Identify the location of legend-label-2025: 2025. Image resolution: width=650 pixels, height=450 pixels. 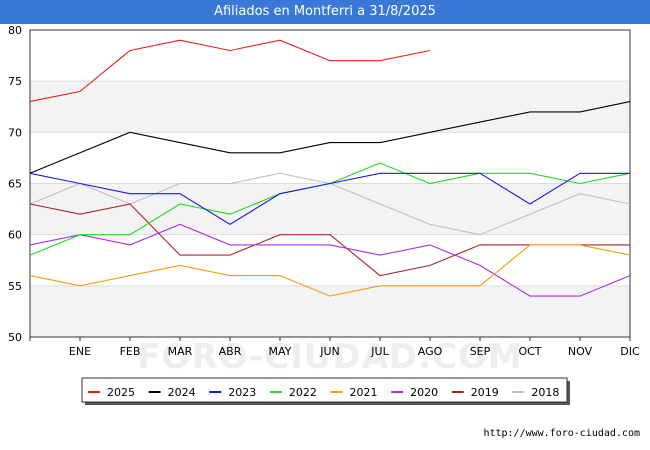
(121, 392).